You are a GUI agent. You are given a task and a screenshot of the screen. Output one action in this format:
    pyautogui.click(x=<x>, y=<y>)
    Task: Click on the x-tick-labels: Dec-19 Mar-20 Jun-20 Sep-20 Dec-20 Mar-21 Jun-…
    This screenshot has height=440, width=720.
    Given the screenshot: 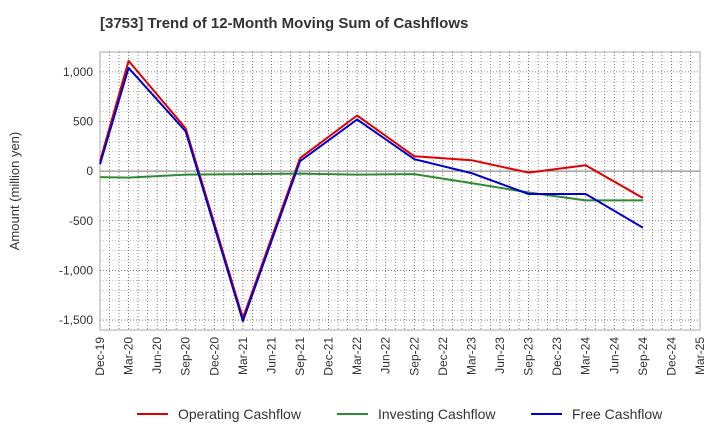 What is the action you would take?
    pyautogui.click(x=400, y=356)
    